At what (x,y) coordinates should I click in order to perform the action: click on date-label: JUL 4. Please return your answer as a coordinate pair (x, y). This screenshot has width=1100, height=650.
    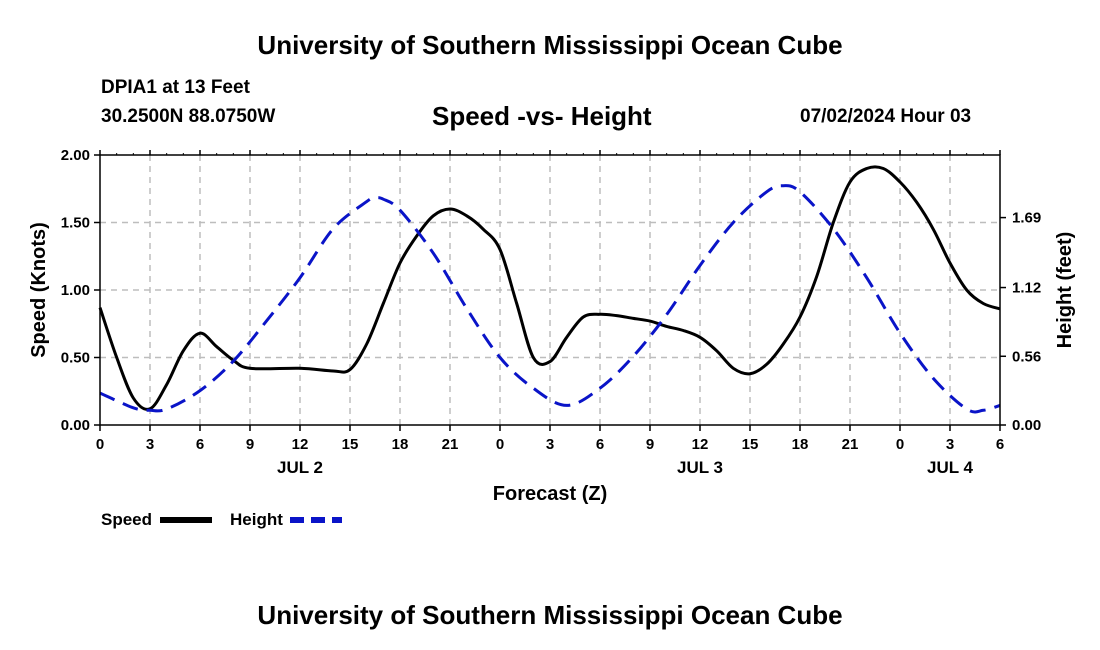
    Looking at the image, I should click on (950, 467).